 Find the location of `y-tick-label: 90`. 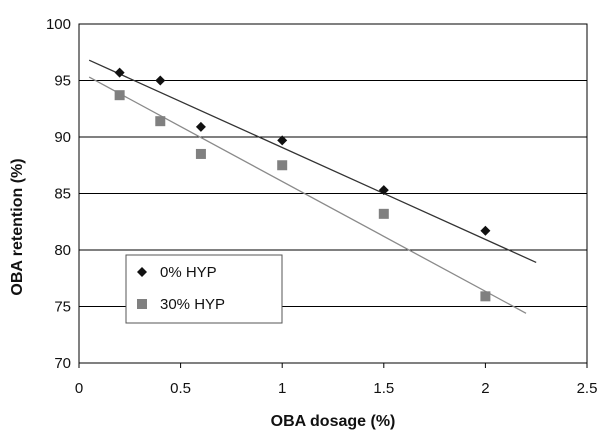

y-tick-label: 90 is located at coordinates (62, 137).